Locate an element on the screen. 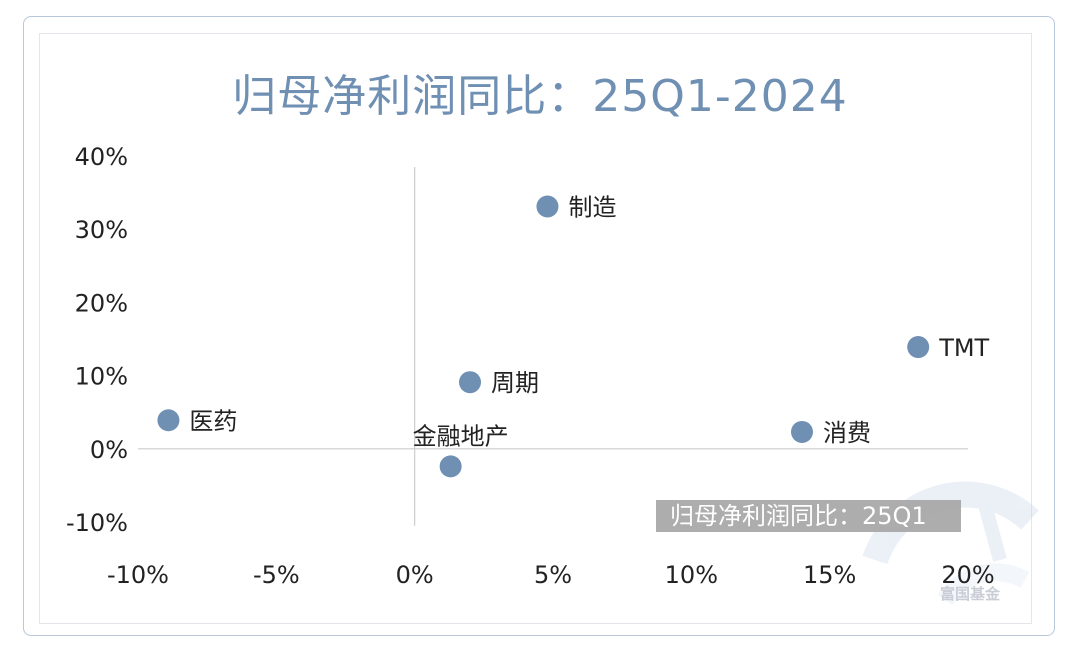  watermark-caption: 归母净利润同比：25Q1 is located at coordinates (808, 516).